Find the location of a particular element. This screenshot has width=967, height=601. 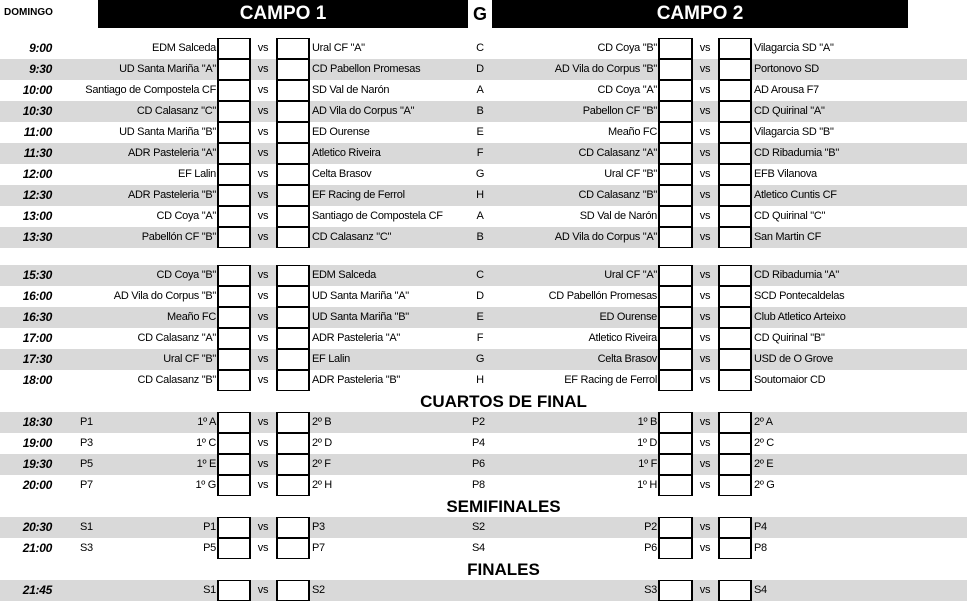

match-time: 12:00 is located at coordinates (37, 174).